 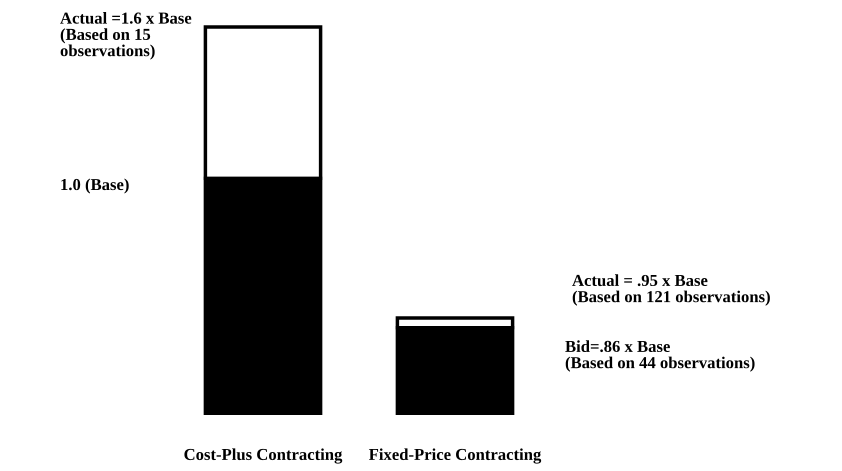 What do you see at coordinates (263, 456) in the screenshot?
I see `x-tick-label: Cost-Plus Contracting` at bounding box center [263, 456].